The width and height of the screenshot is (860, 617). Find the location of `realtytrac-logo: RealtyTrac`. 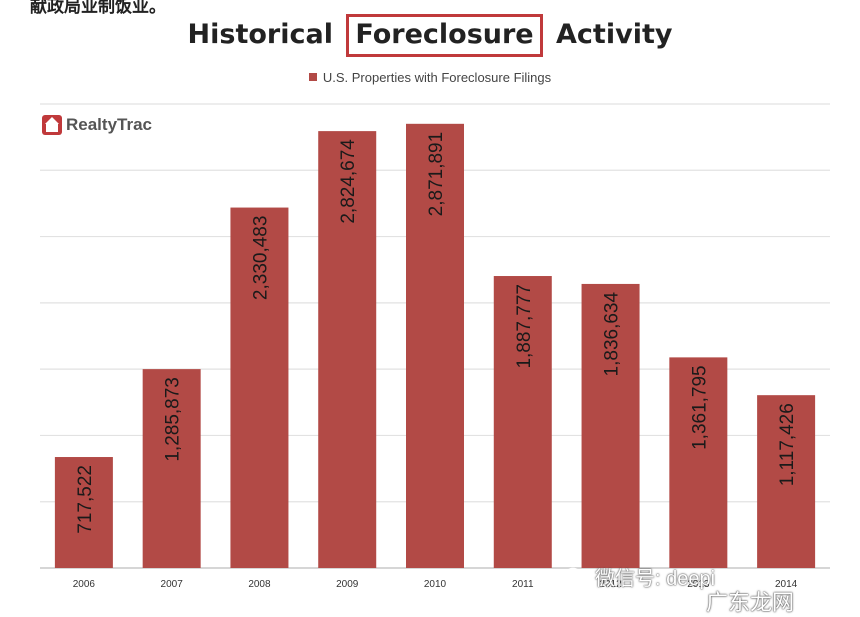

realtytrac-logo: RealtyTrac is located at coordinates (97, 125).